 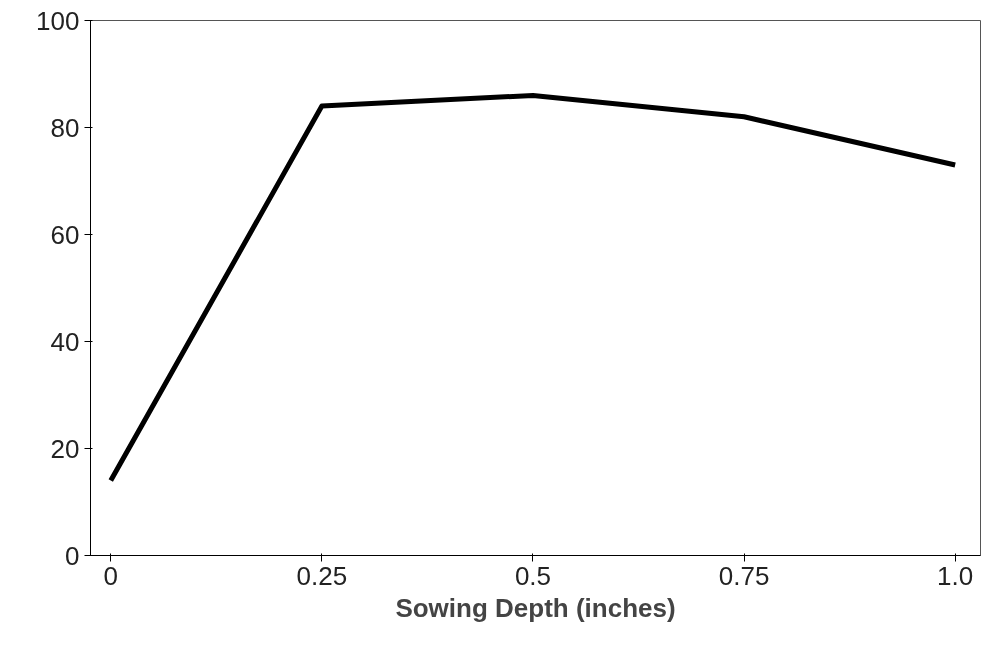 I want to click on x-tick-label: 0.75, so click(x=744, y=575).